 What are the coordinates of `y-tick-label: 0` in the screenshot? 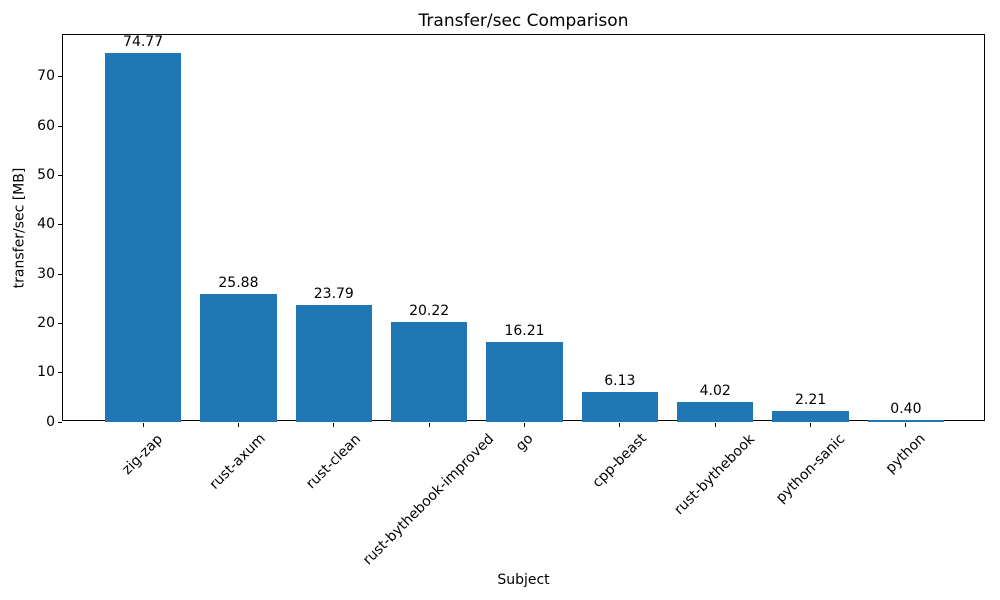 It's located at (50, 421).